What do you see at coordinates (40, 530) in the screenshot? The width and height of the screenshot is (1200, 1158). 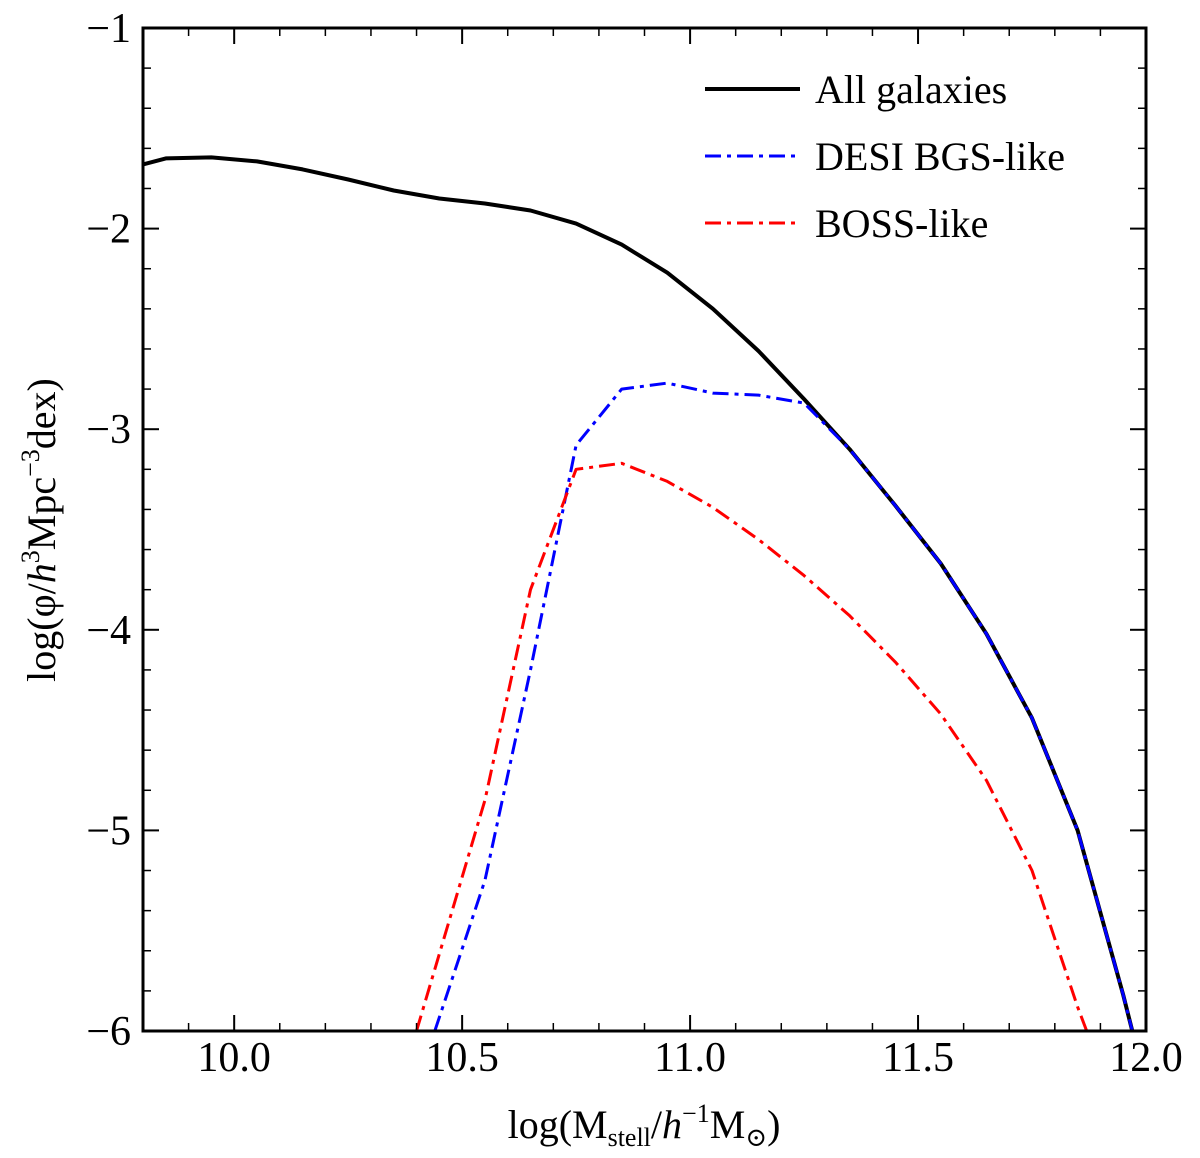 I see `y-axis-label: log(φ/h3Mpc−3dex)` at bounding box center [40, 530].